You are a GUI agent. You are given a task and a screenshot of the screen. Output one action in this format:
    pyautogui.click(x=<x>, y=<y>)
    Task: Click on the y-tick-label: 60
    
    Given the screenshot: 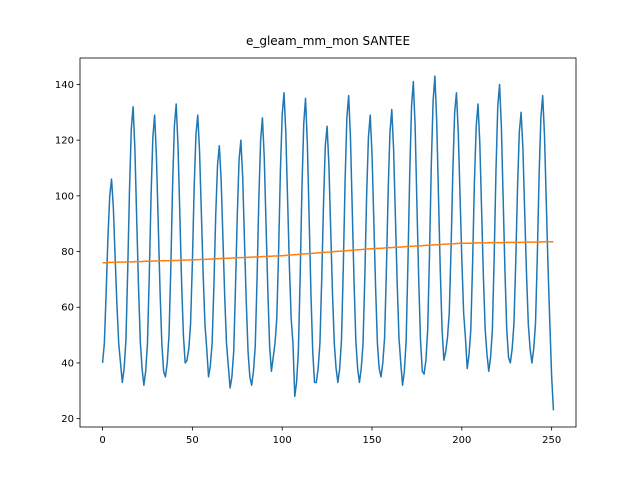 What is the action you would take?
    pyautogui.click(x=67, y=308)
    